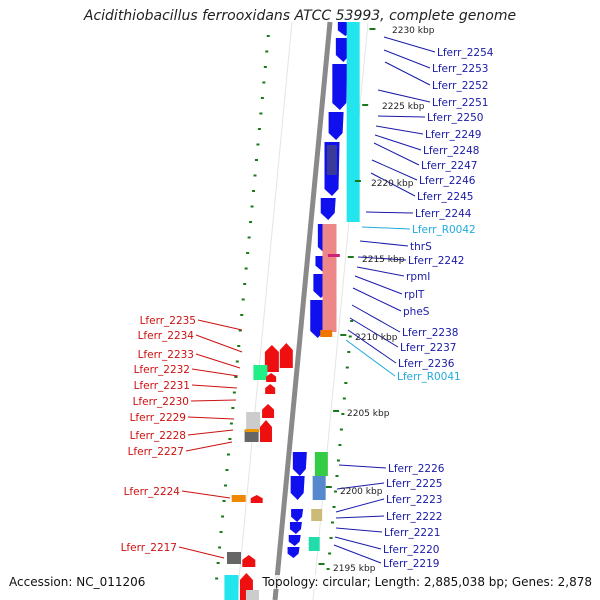  Describe the element at coordinates (426, 364) in the screenshot. I see `gene-label: Lferr_2236` at that location.